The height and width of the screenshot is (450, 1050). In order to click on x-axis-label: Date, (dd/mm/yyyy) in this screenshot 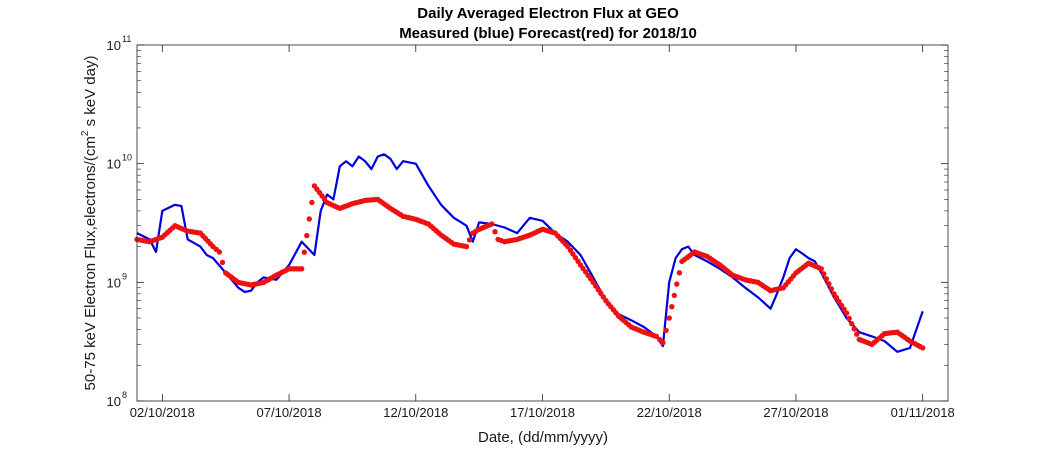, I will do `click(543, 437)`.